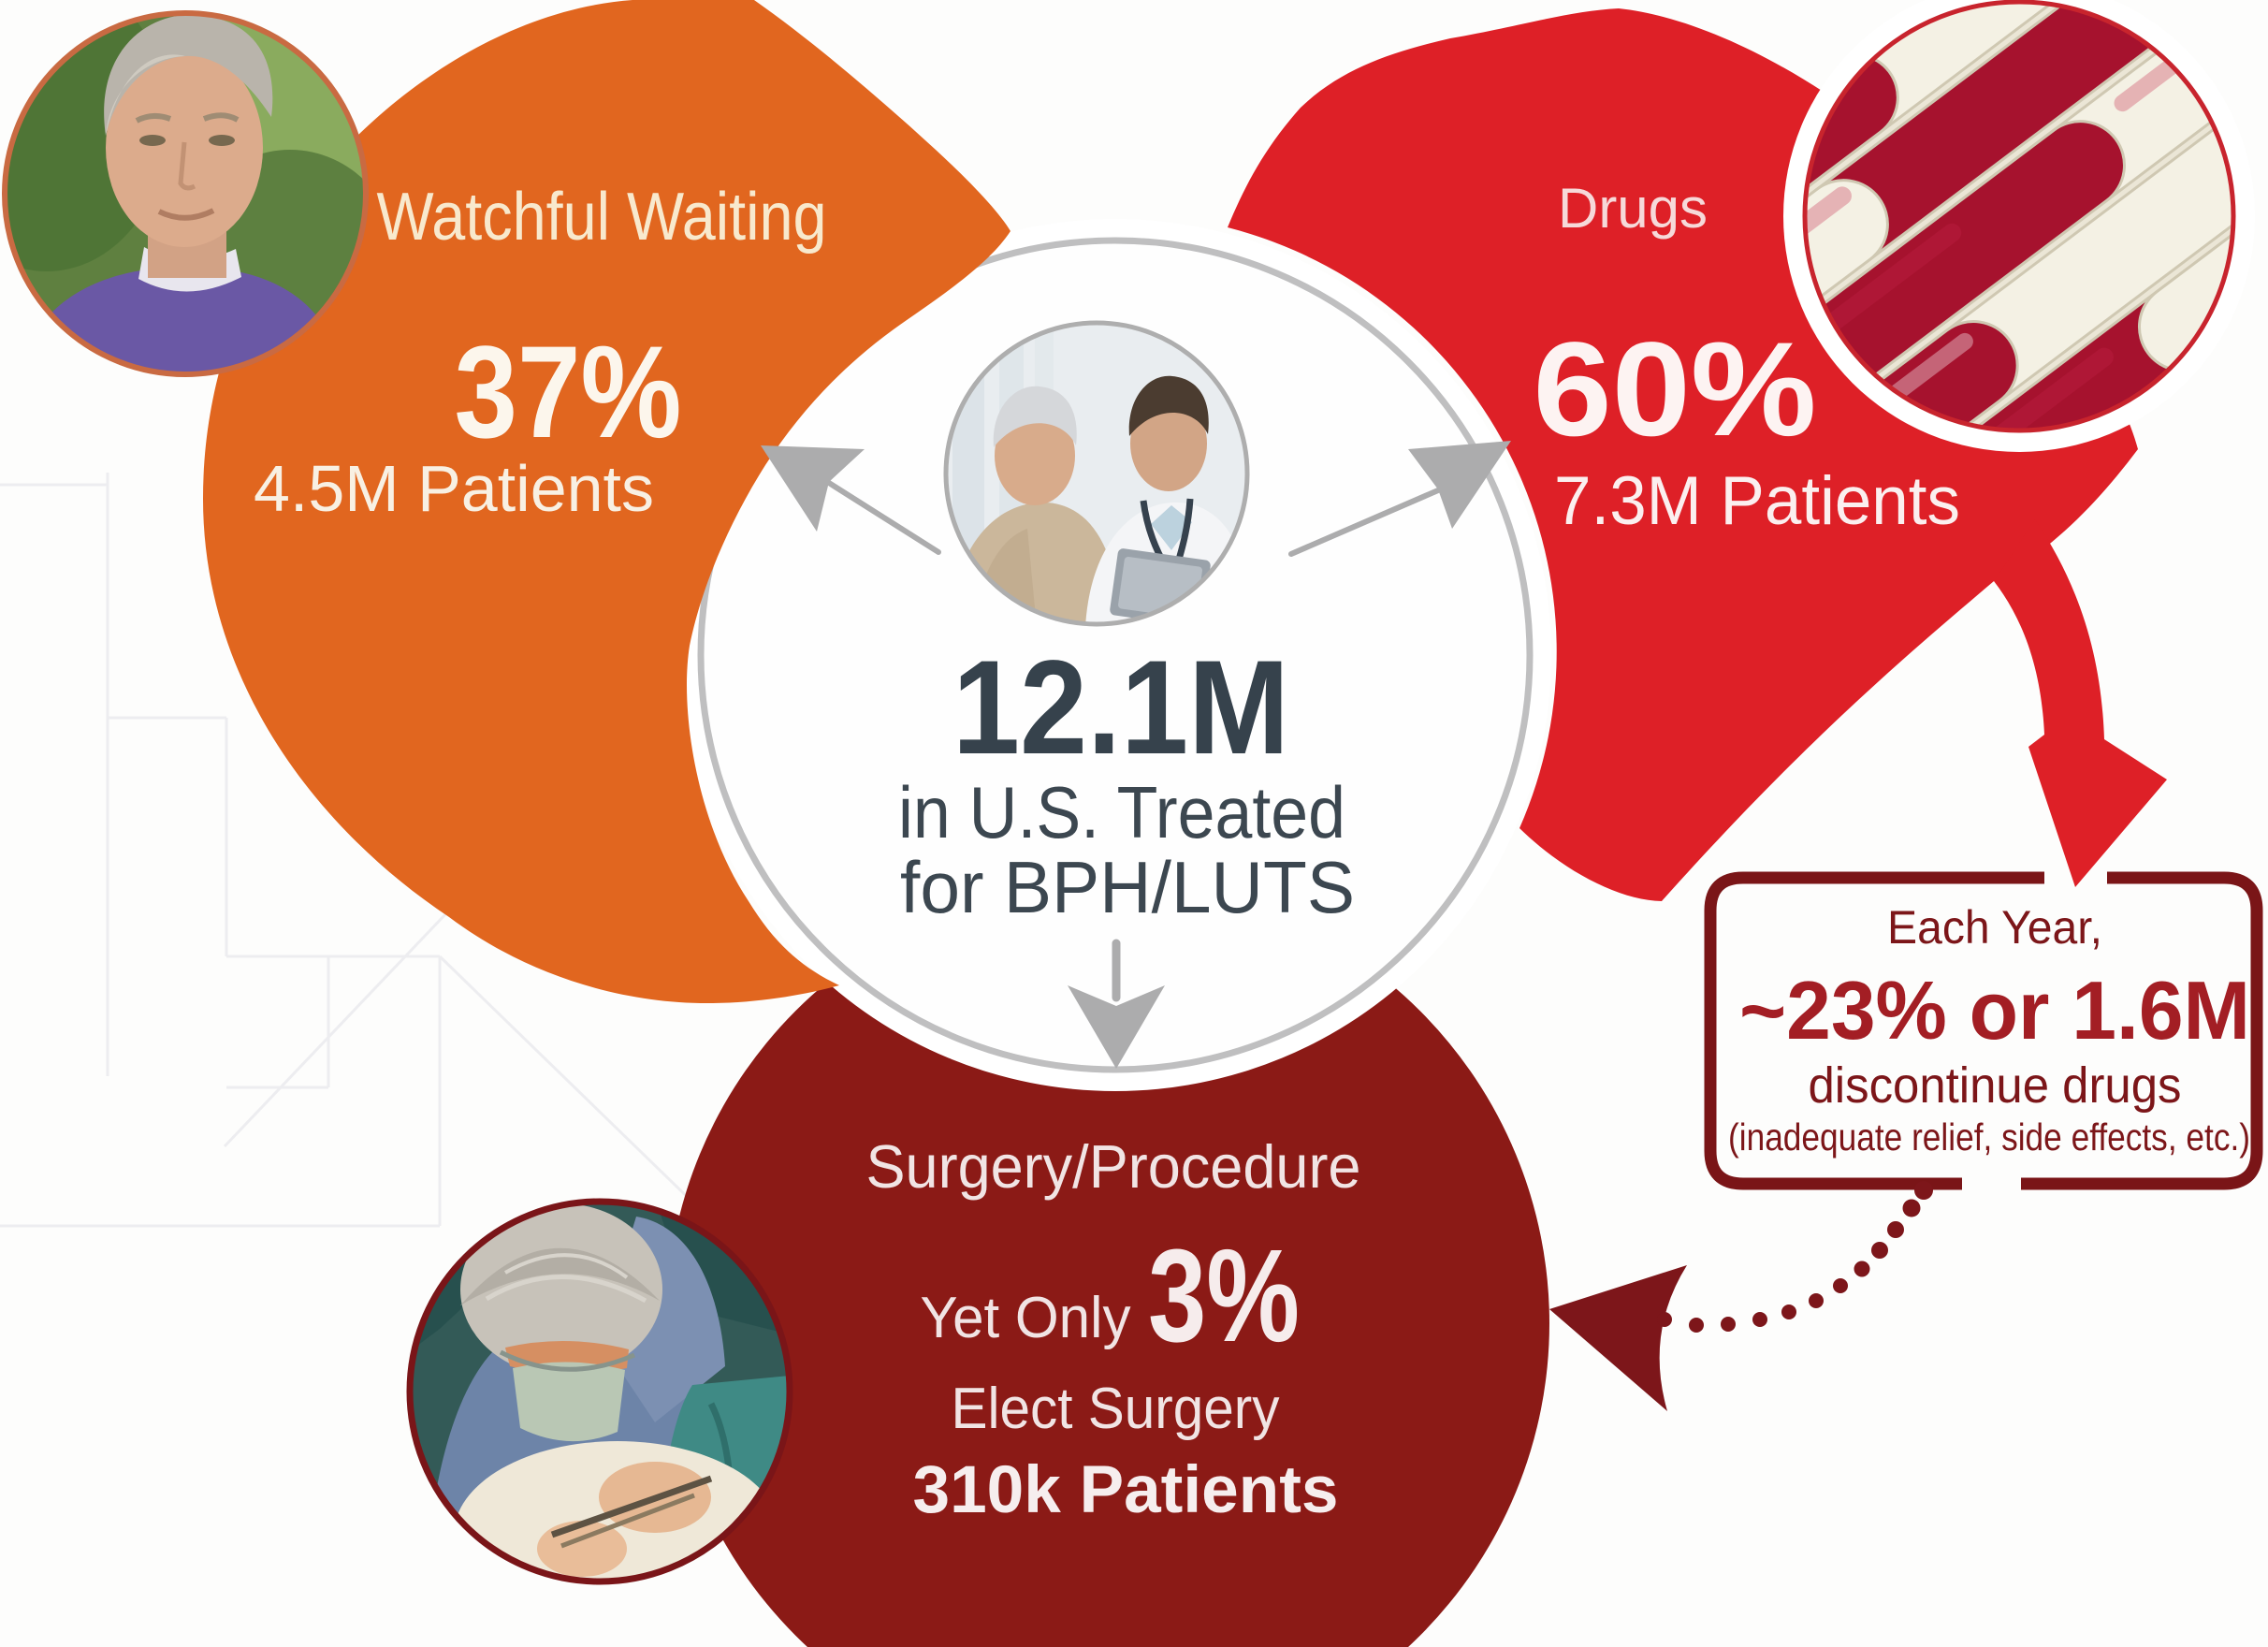 This screenshot has height=1647, width=2268. I want to click on svg-text: 7.3M Patients, so click(1757, 501).